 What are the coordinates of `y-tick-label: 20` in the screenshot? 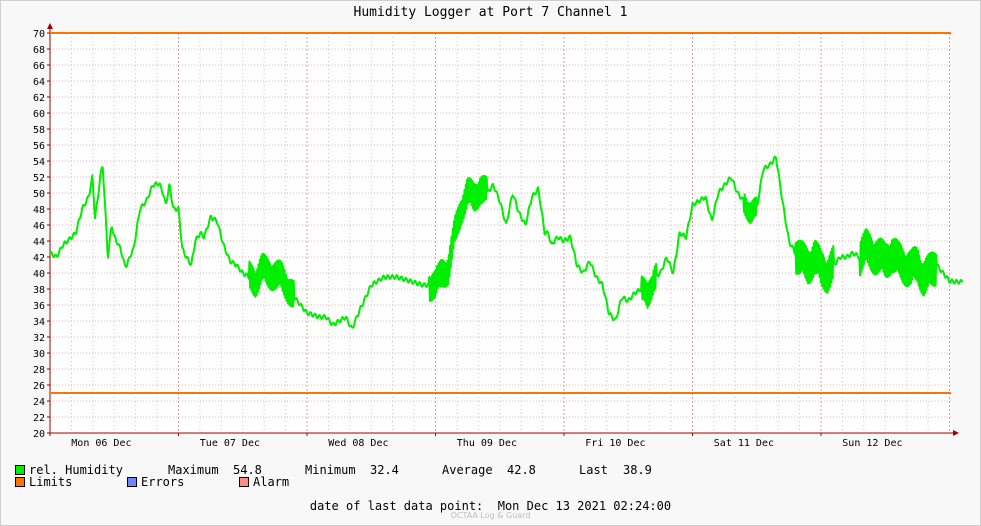 It's located at (39, 434).